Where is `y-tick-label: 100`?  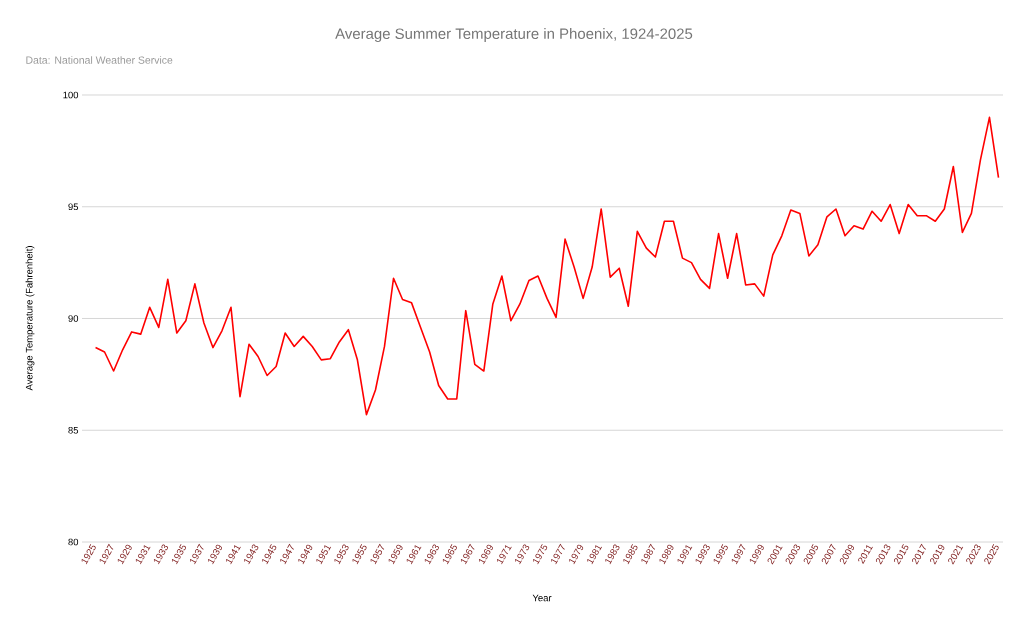
y-tick-label: 100 is located at coordinates (71, 95).